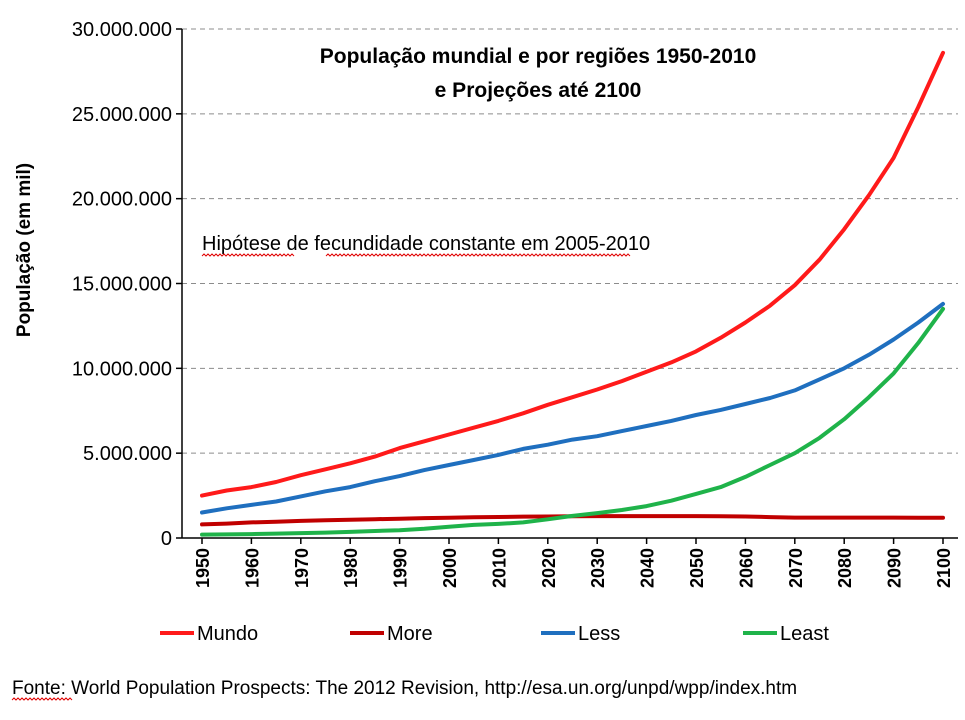 The image size is (965, 720). Describe the element at coordinates (746, 568) in the screenshot. I see `x-tick-label-11: 2060` at that location.